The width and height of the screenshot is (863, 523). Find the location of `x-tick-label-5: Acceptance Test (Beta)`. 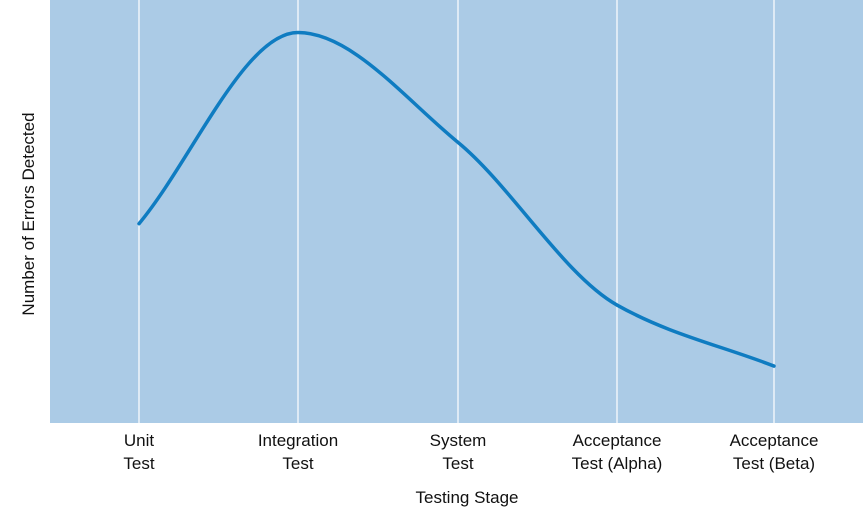

x-tick-label-5: Acceptance Test (Beta) is located at coordinates (774, 452).